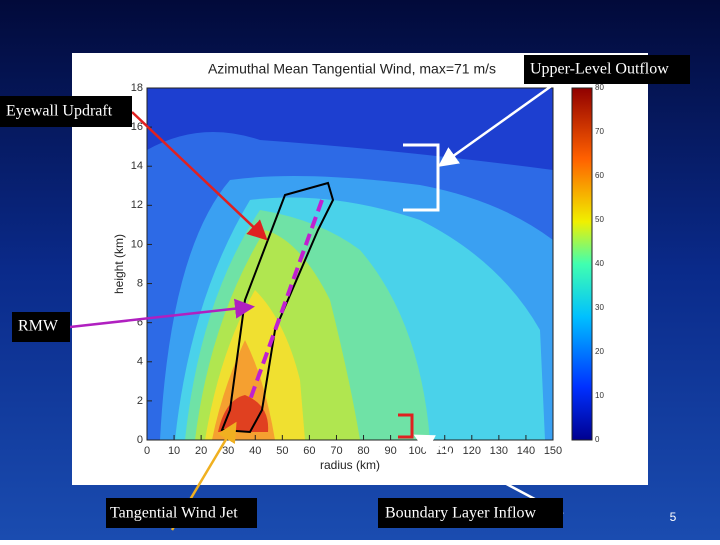 Image resolution: width=720 pixels, height=545 pixels. What do you see at coordinates (599, 395) in the screenshot?
I see `colorbar-tick-label: 10` at bounding box center [599, 395].